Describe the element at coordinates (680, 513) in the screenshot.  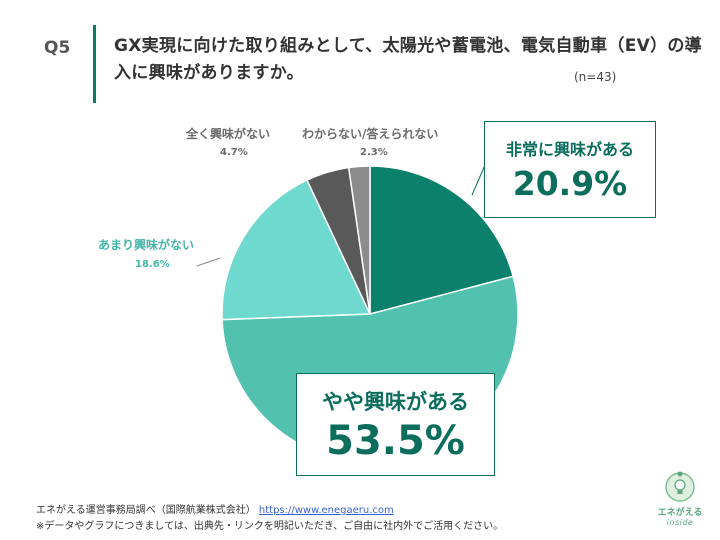
I see `logo-text: エネがえる` at that location.